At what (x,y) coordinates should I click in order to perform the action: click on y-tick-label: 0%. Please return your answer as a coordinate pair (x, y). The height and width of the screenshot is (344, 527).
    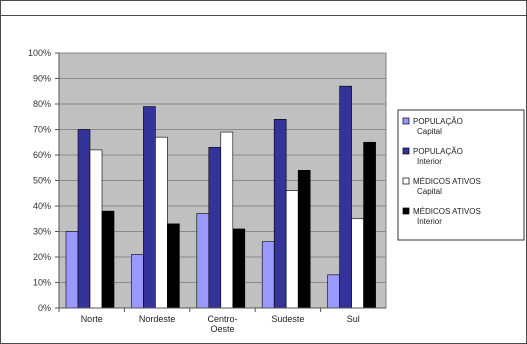
    Looking at the image, I should click on (44, 308).